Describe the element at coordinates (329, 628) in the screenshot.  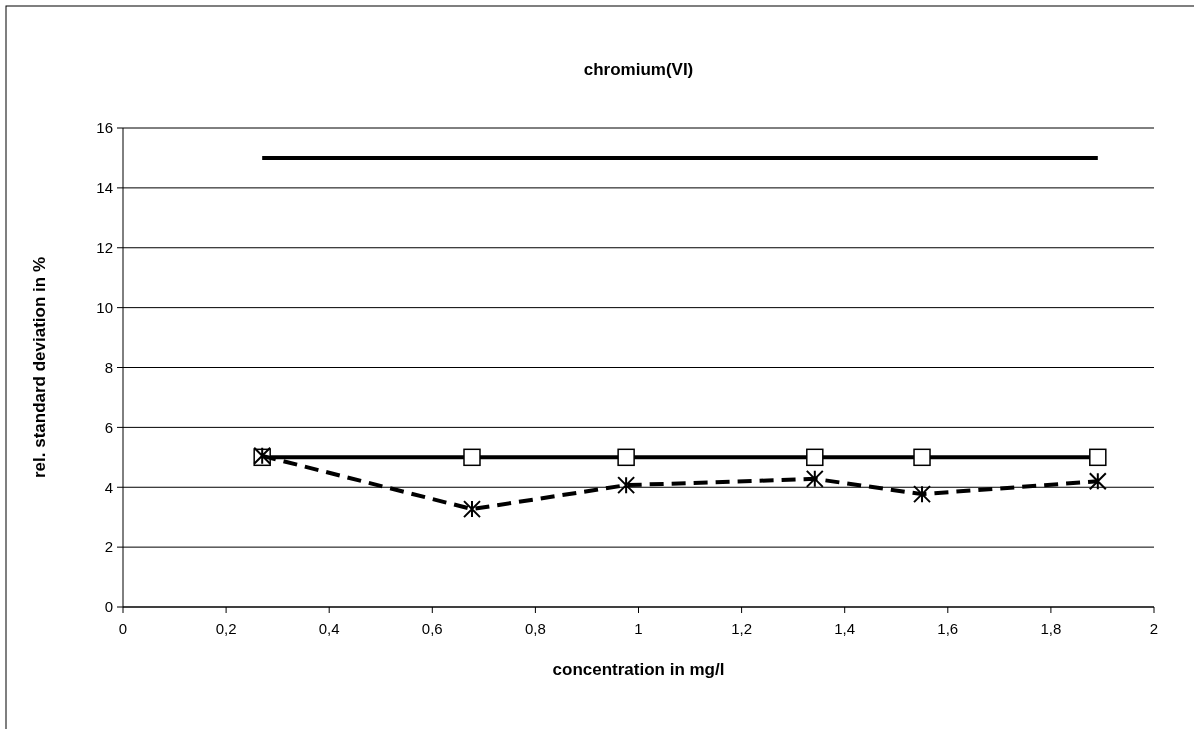
I see `x-tick-label: 0,4` at that location.